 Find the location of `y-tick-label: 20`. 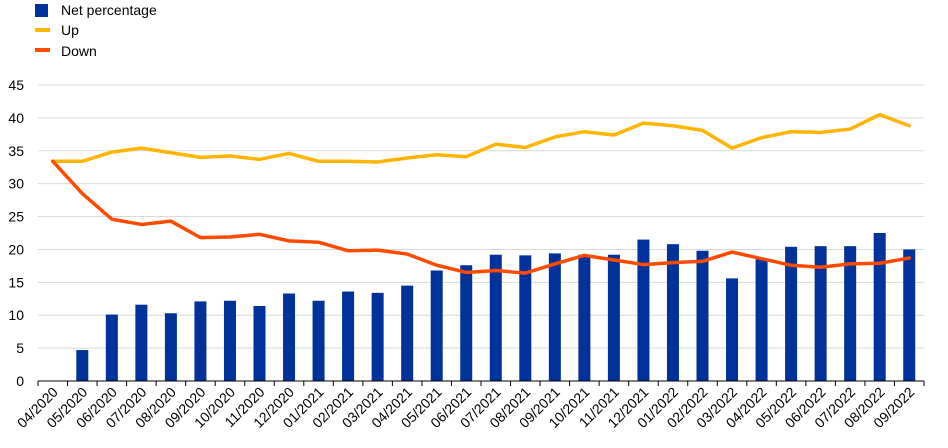

y-tick-label: 20 is located at coordinates (16, 249).